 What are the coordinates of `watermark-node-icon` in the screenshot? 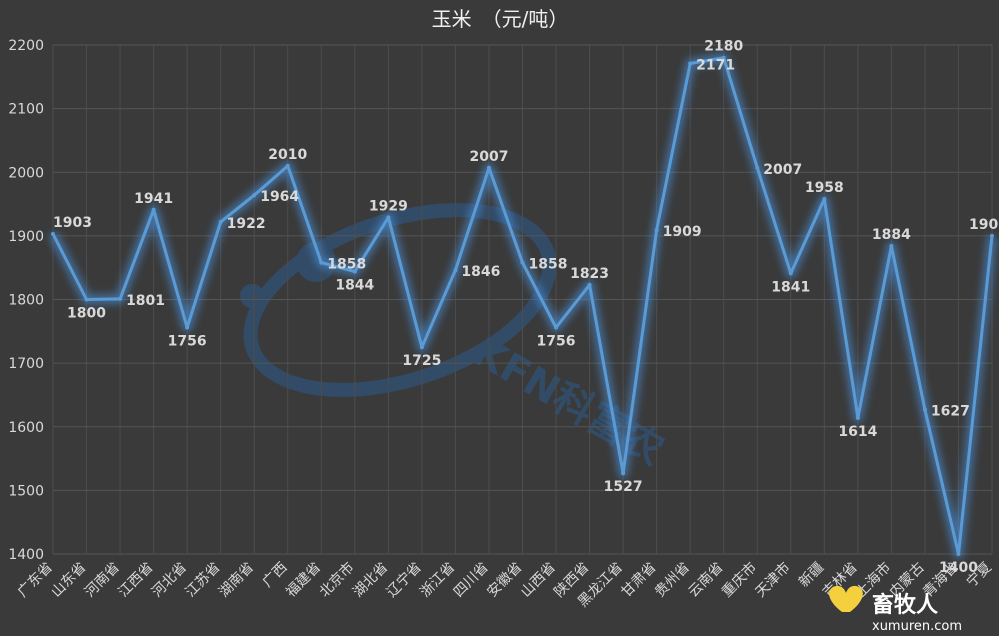 It's located at (252, 296).